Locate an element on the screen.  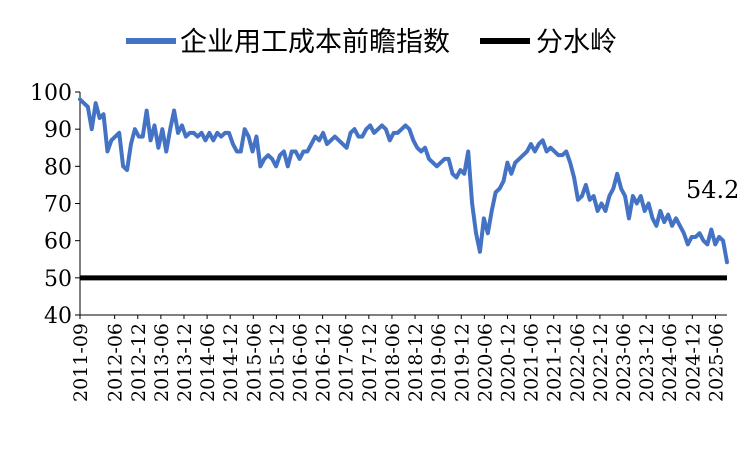
x-tick-label: 2013-06 is located at coordinates (162, 362).